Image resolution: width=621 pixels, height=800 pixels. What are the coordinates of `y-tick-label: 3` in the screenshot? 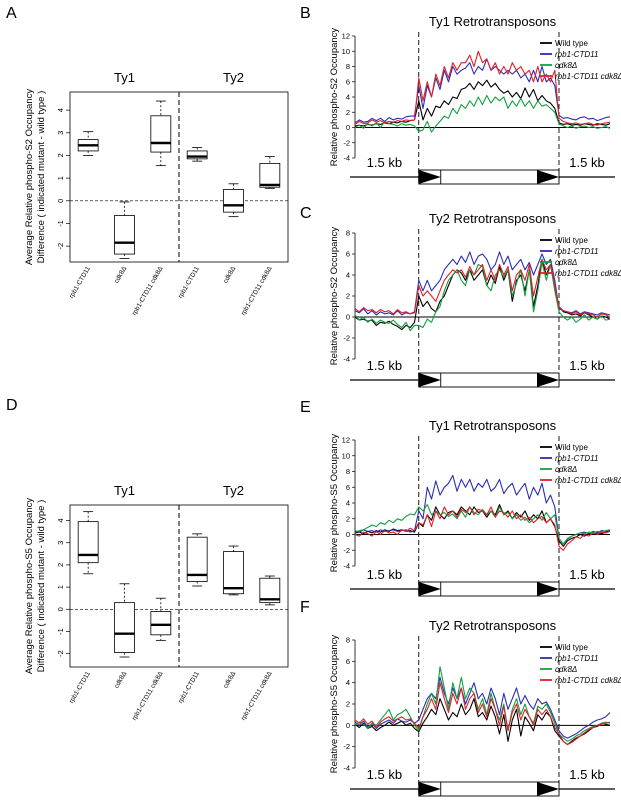 It's located at (60, 543).